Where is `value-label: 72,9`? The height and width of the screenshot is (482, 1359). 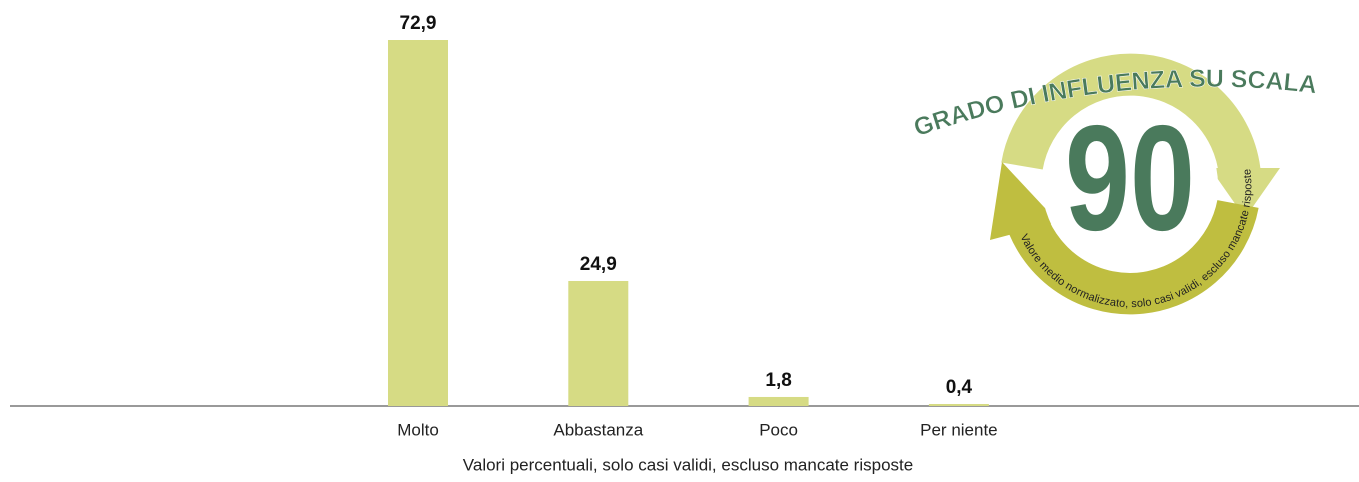 value-label: 72,9 is located at coordinates (418, 23).